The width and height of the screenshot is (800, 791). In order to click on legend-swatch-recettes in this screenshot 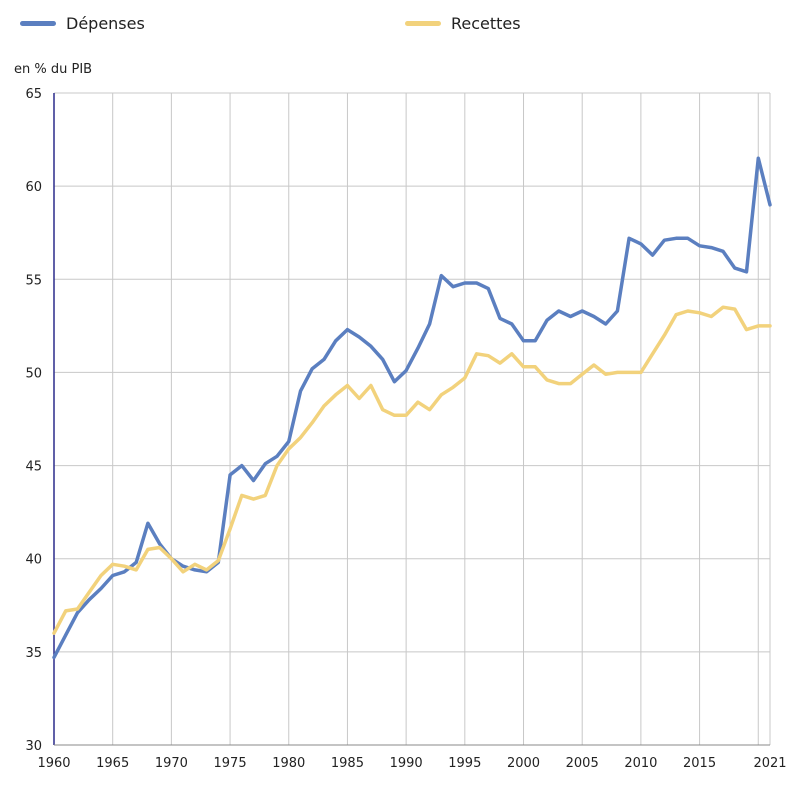, I will do `click(423, 23)`.